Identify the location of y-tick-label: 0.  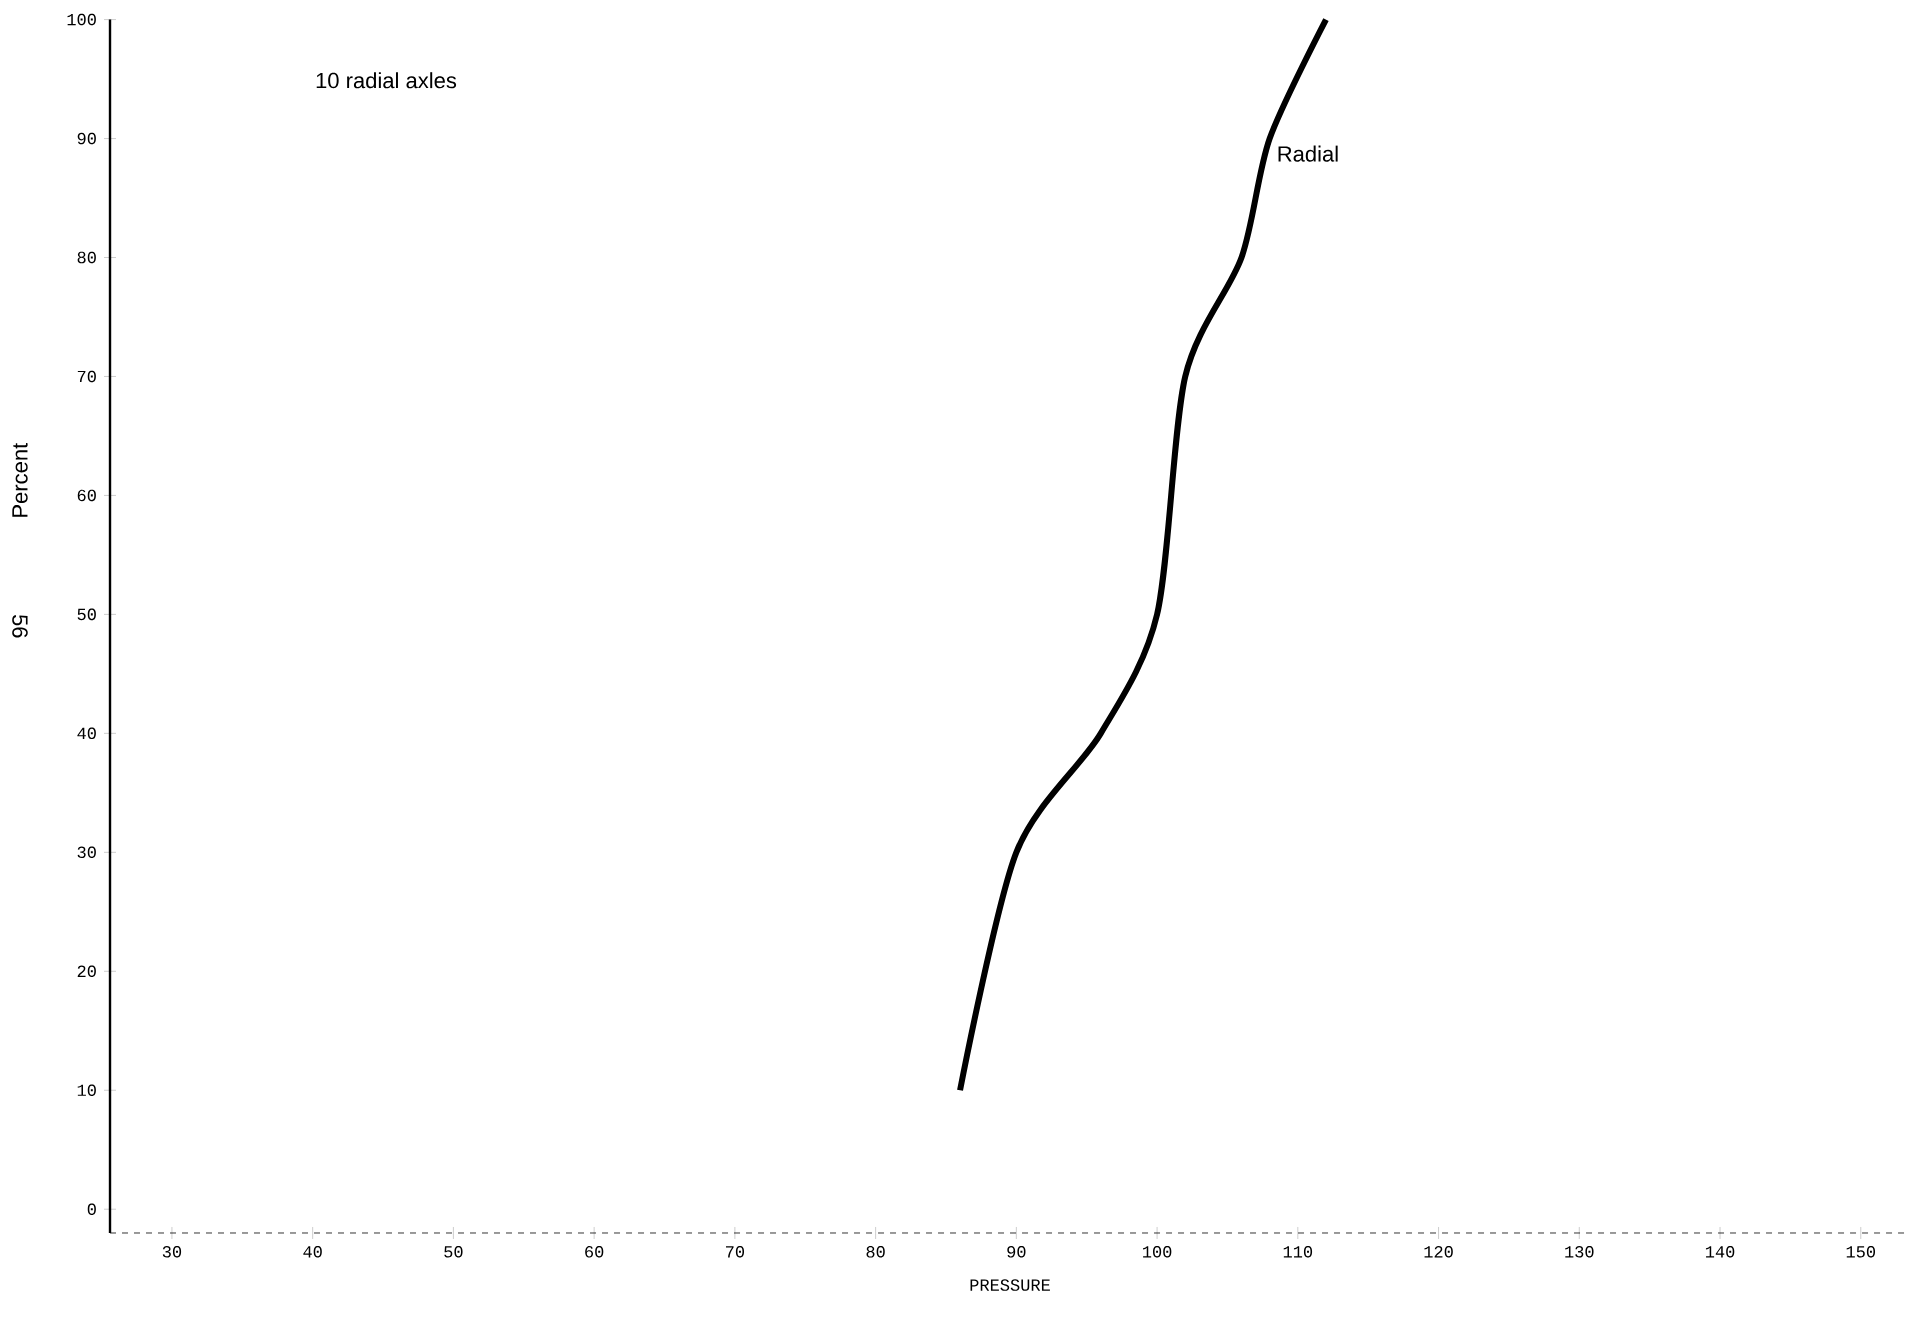
(91, 1209).